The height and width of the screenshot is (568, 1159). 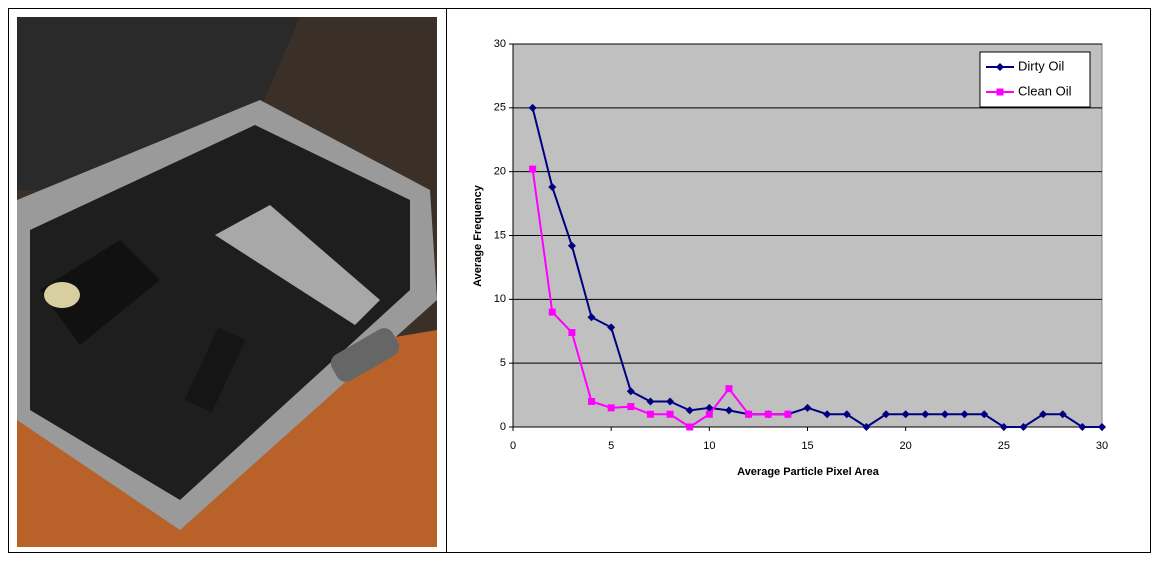 What do you see at coordinates (215, 370) in the screenshot?
I see `photo-laser` at bounding box center [215, 370].